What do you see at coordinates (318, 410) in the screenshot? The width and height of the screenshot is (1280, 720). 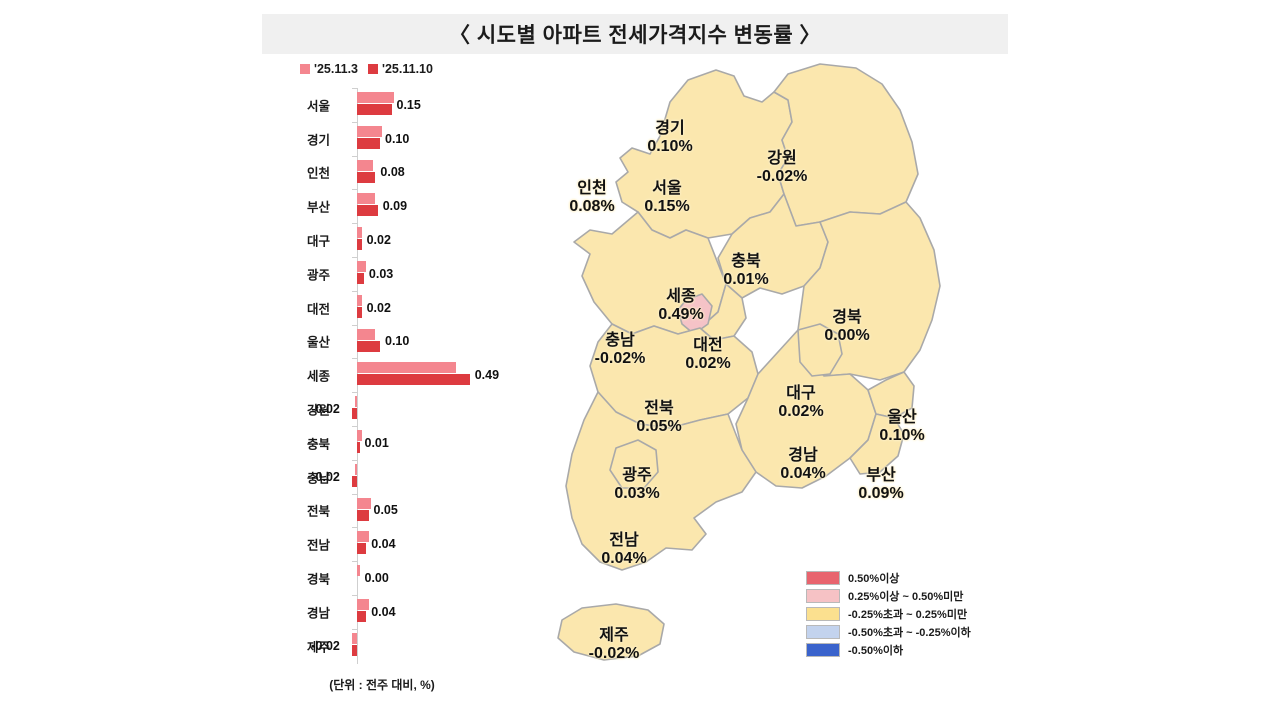 I see `bar-category-label: 강원` at bounding box center [318, 410].